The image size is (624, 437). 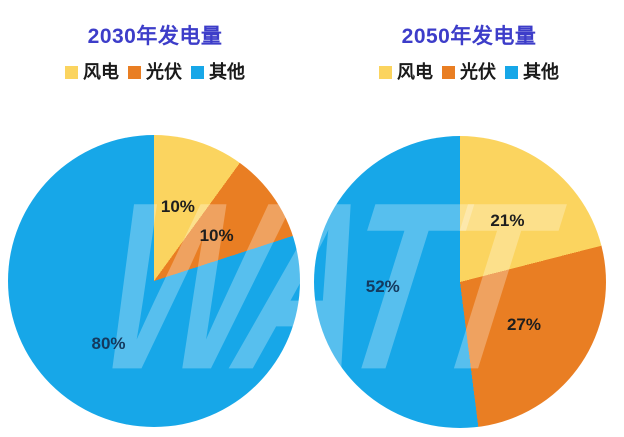 What do you see at coordinates (507, 220) in the screenshot?
I see `pie-slice-label: 21%` at bounding box center [507, 220].